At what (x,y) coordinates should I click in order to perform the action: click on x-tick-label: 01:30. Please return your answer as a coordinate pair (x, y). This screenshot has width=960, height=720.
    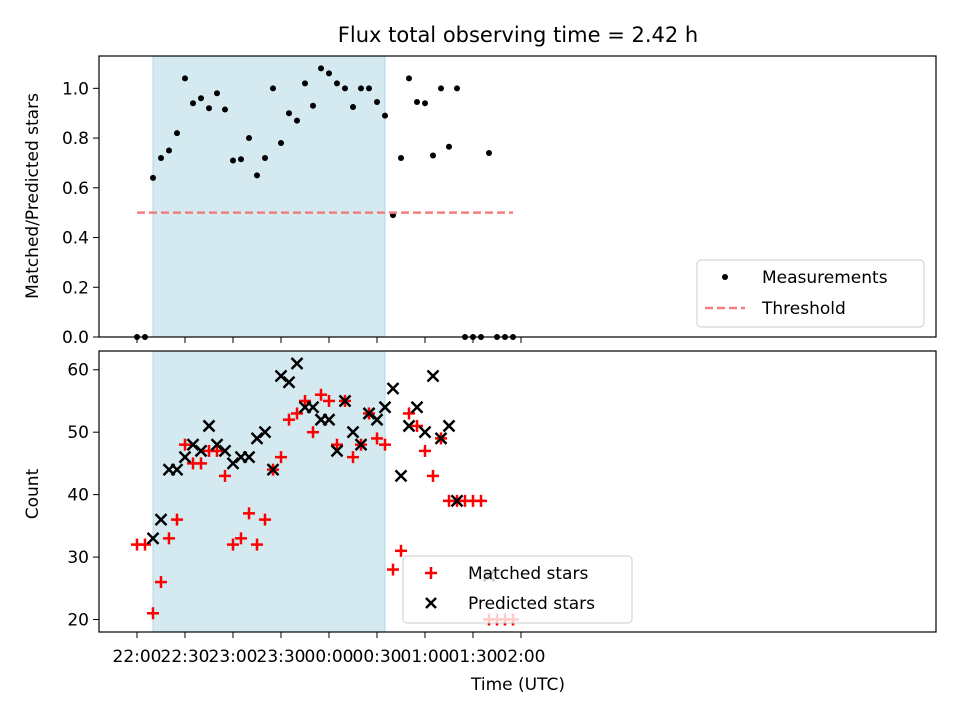
    Looking at the image, I should click on (473, 657).